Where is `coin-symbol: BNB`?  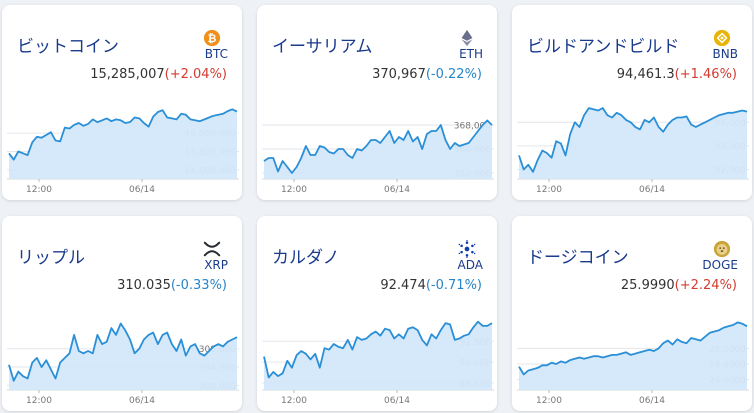
coin-symbol: BNB is located at coordinates (725, 54).